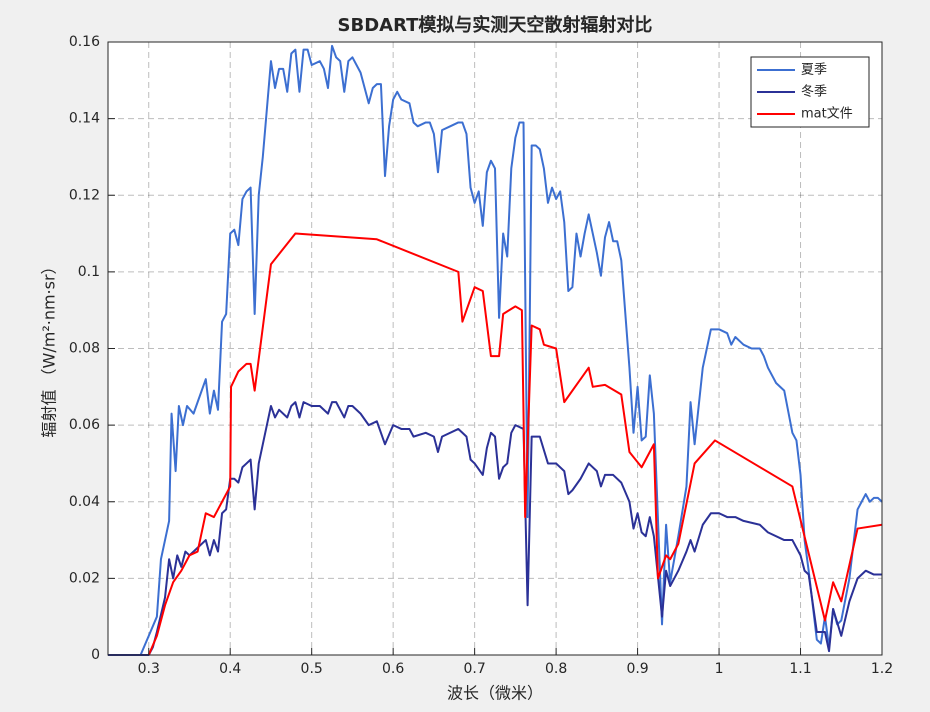 The image size is (930, 712). What do you see at coordinates (814, 70) in the screenshot?
I see `legend-label: 夏季` at bounding box center [814, 70].